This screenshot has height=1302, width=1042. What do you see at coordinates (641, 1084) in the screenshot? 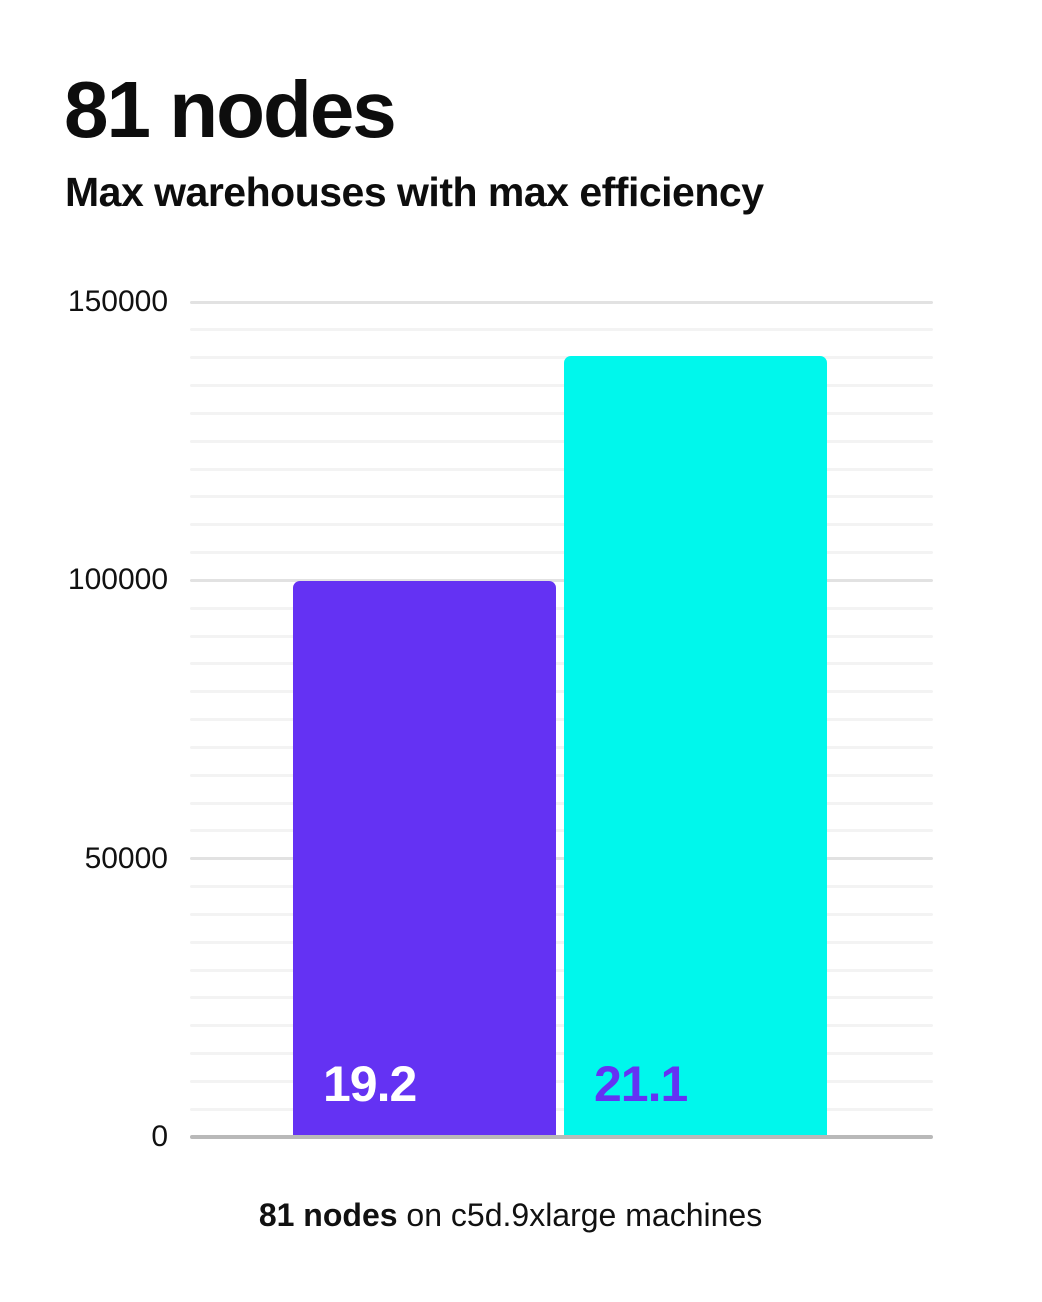
I see `bar-value-label: 21.1` at bounding box center [641, 1084].